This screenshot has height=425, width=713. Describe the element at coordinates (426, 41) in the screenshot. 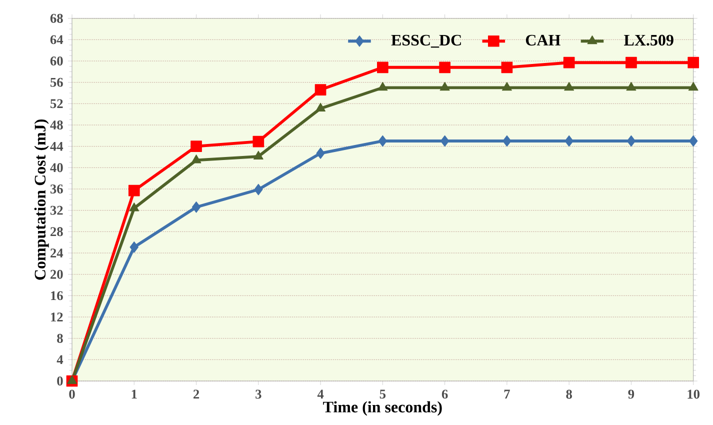

I see `legend-label: ESSC_DC` at that location.